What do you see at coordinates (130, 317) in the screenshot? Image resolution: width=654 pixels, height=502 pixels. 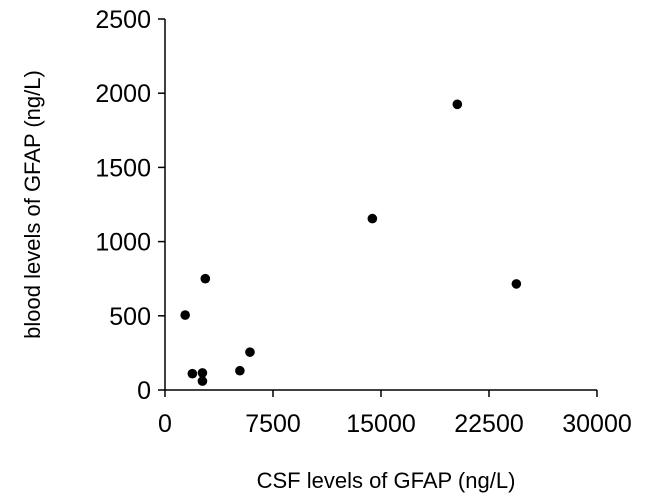 I see `y-tick-label: 500` at bounding box center [130, 317].